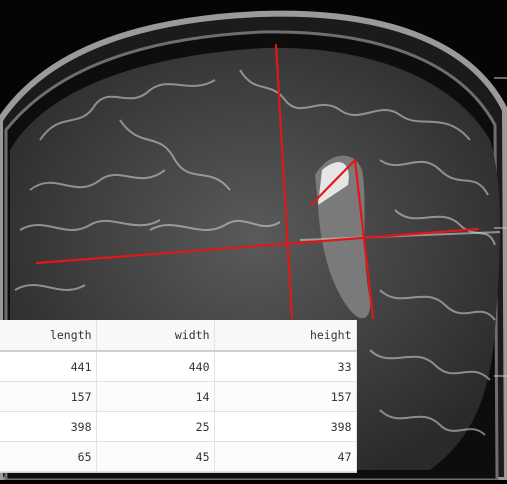 The width and height of the screenshot is (507, 484). What do you see at coordinates (155, 336) in the screenshot?
I see `column-header-width: width` at bounding box center [155, 336].